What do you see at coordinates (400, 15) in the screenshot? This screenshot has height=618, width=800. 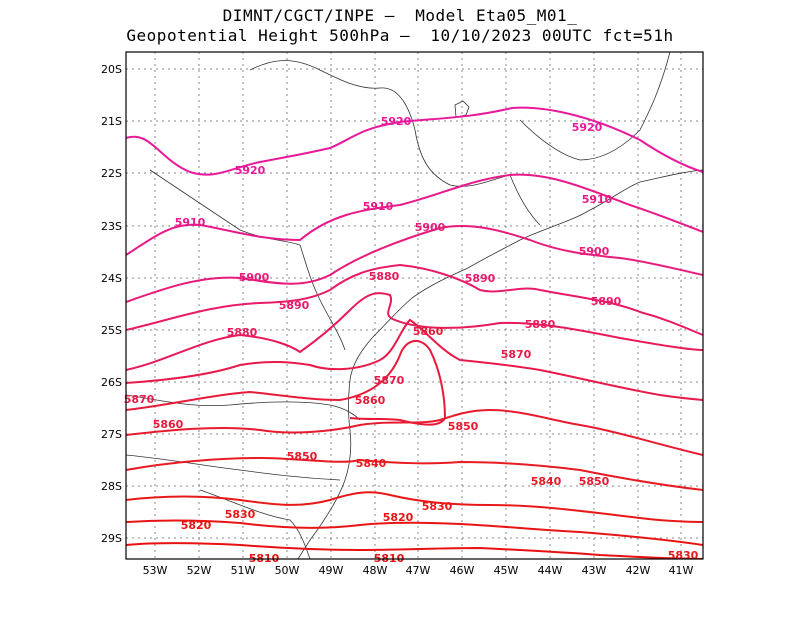 I see `map-title-line1: DIMNT/CGCT/INPE – Model Eta05_M01_` at bounding box center [400, 15].